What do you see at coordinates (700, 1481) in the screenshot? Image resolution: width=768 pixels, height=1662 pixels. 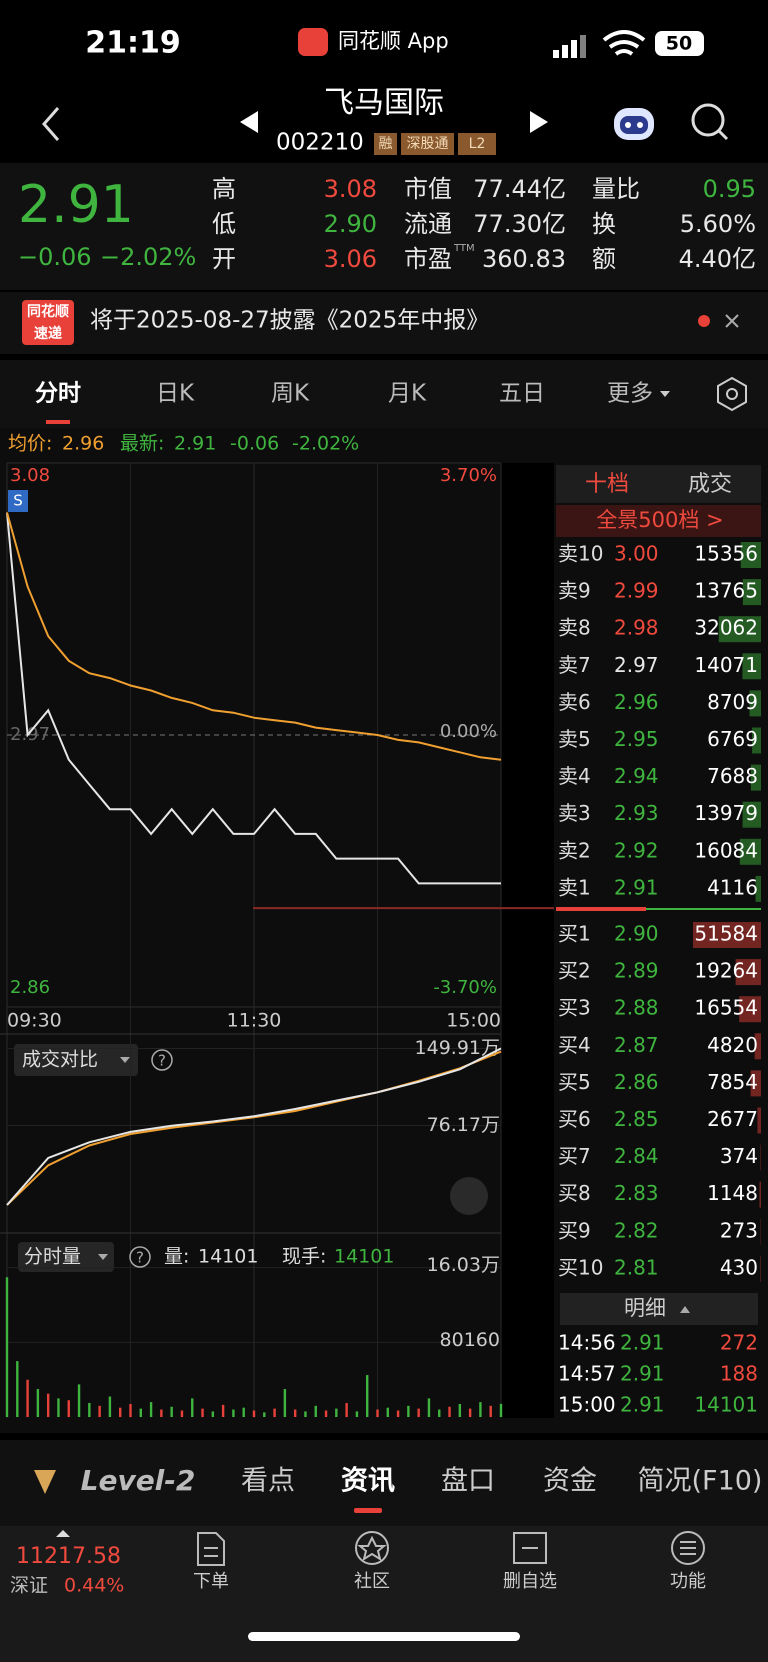 I see `bottom-tab: 简况(F10)` at bounding box center [700, 1481].